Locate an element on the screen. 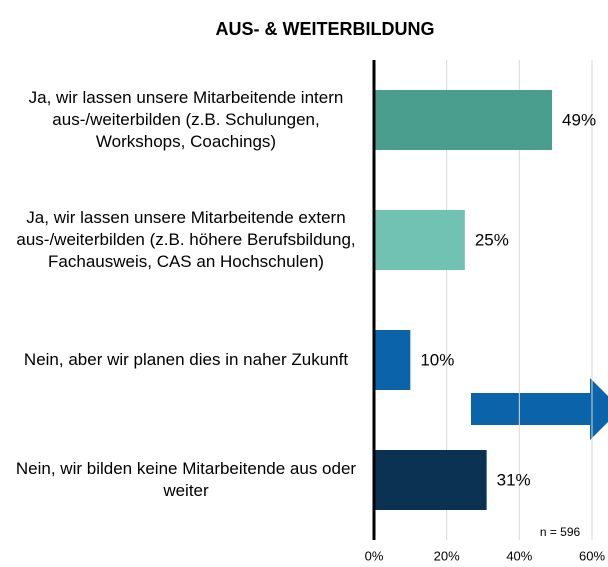 This screenshot has height=567, width=608. value-label: 31% is located at coordinates (514, 479).